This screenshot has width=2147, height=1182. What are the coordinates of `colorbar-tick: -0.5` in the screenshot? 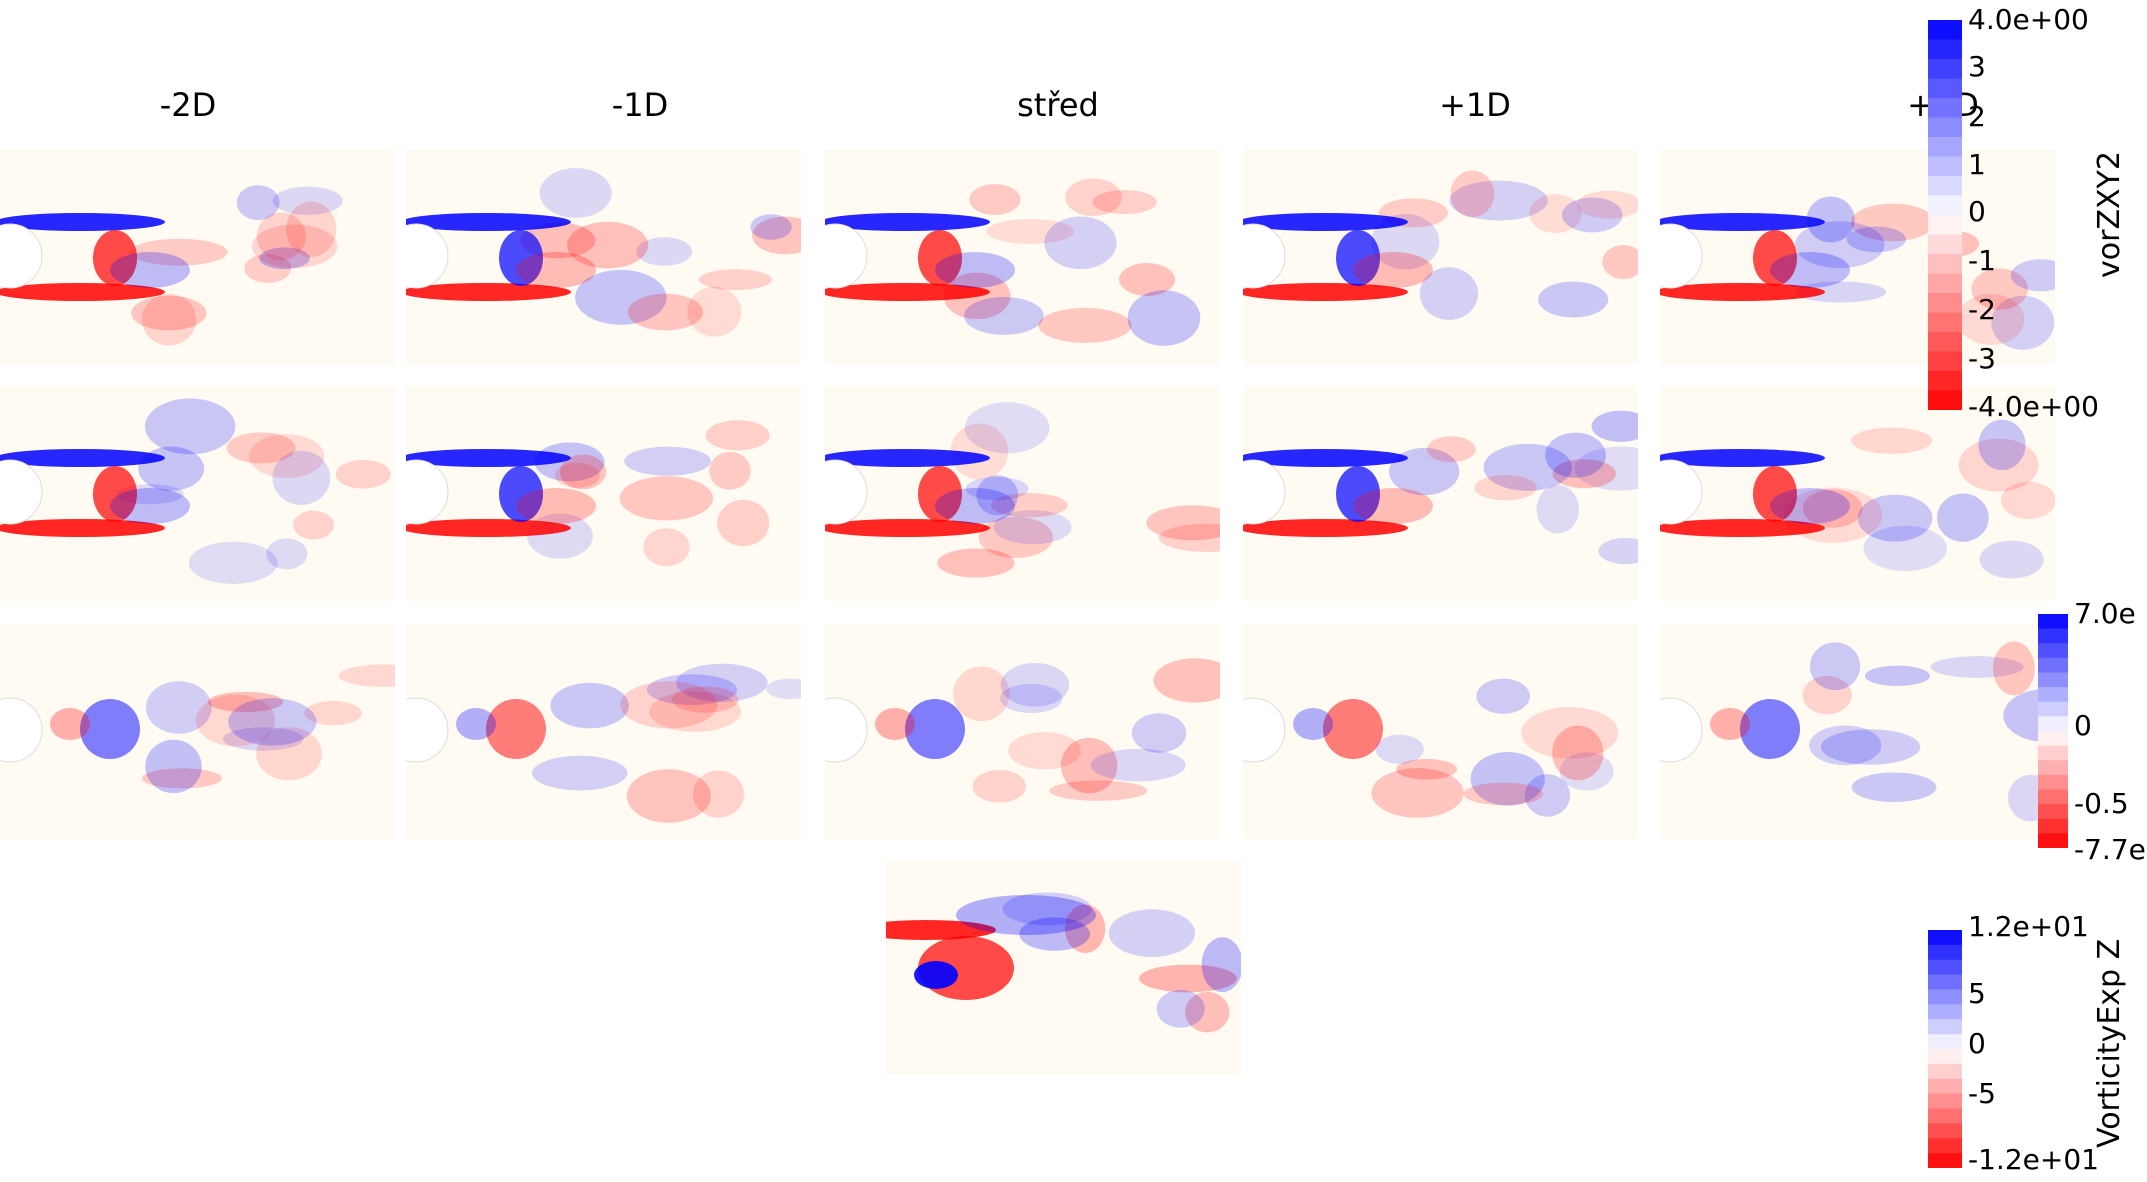 It's located at (2101, 803).